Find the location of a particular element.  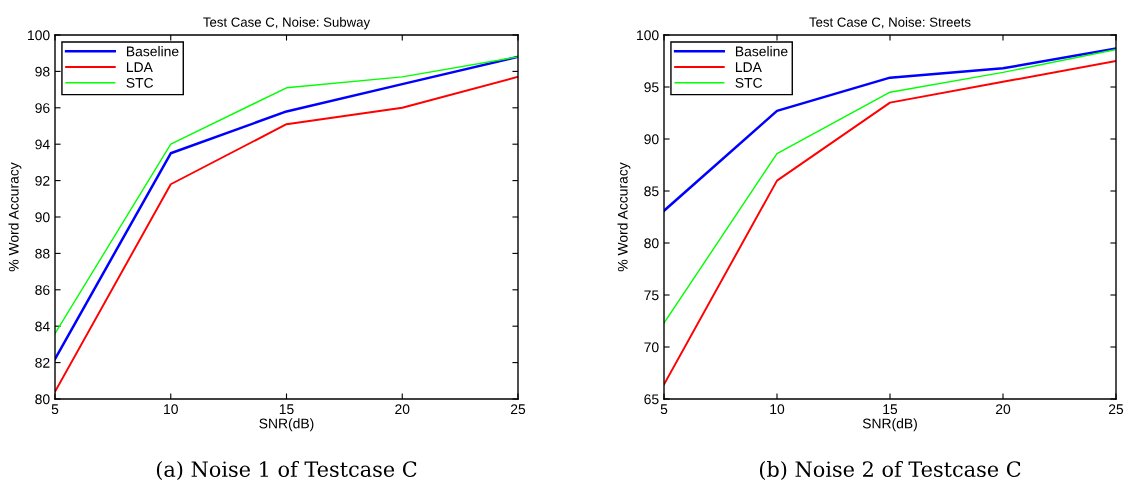

y-tick-label: 82 is located at coordinates (42, 362).